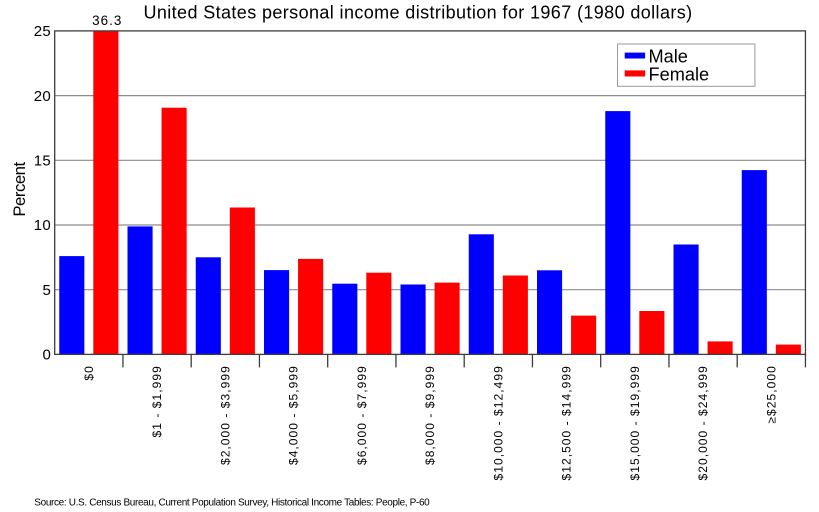 The image size is (819, 512). What do you see at coordinates (46, 355) in the screenshot?
I see `svg-text: 0` at bounding box center [46, 355].